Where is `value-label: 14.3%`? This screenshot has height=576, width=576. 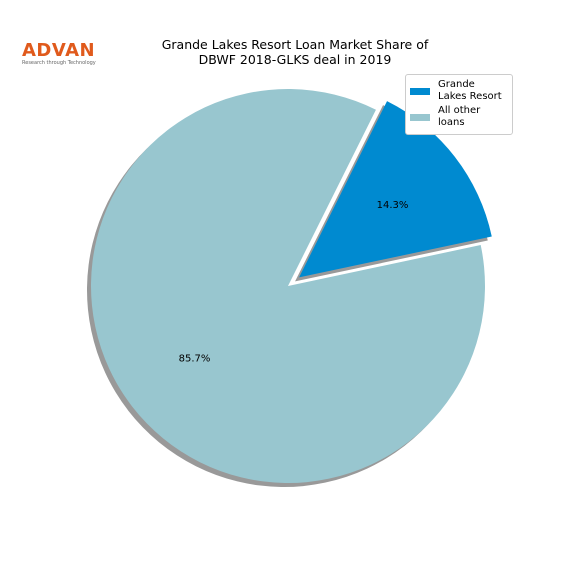
value-label: 14.3% is located at coordinates (393, 205).